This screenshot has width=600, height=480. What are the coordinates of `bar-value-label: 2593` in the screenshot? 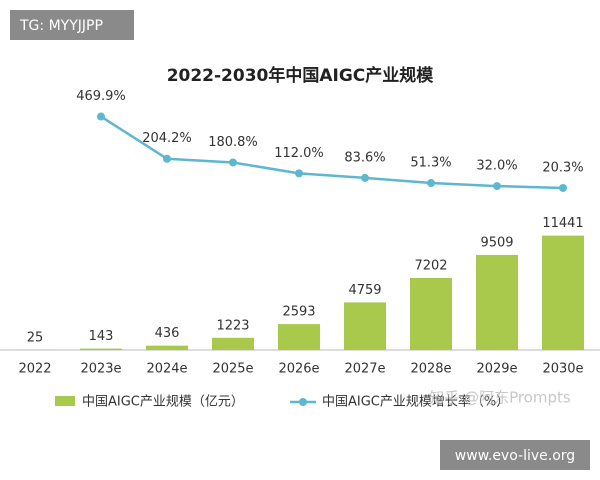 It's located at (298, 312).